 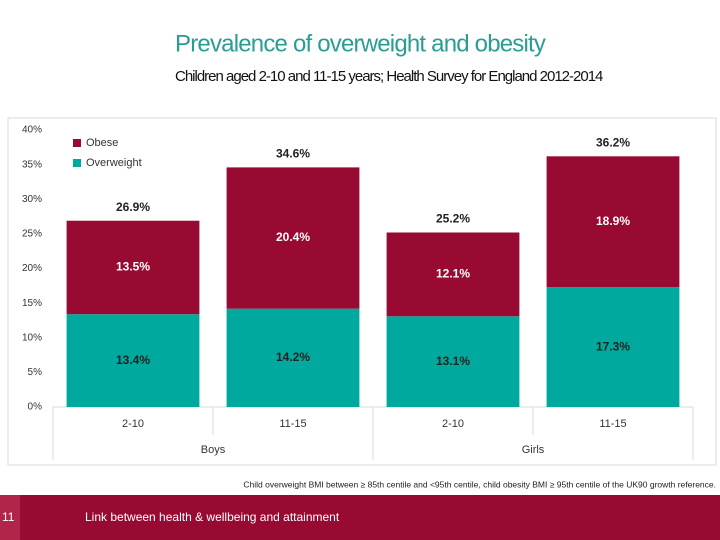 What do you see at coordinates (32, 268) in the screenshot?
I see `y-tick-label: 20%` at bounding box center [32, 268].